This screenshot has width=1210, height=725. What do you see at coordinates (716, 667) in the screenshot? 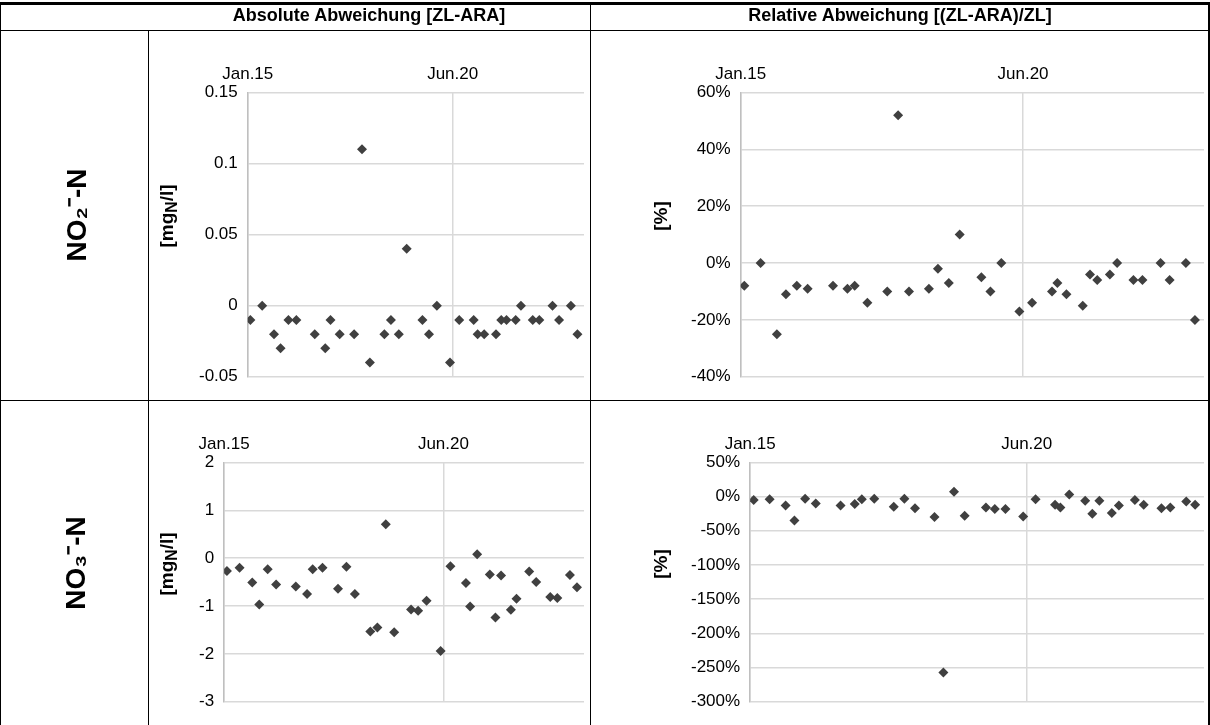
I see `y-tick-label: -250%` at bounding box center [716, 667].